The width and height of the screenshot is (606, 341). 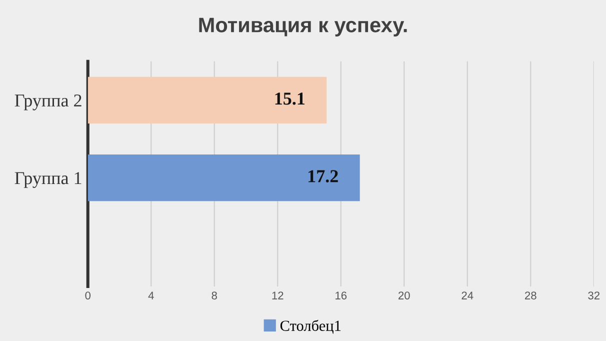 I want to click on x-tick-label: 12, so click(x=278, y=296).